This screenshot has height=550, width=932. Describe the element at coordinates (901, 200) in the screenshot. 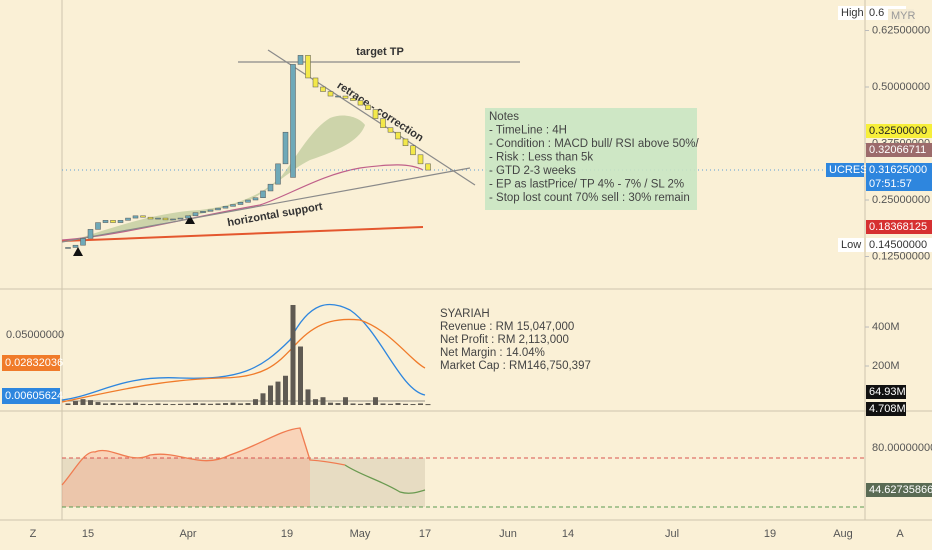

I see `price-tick-label: 0.25000000` at that location.